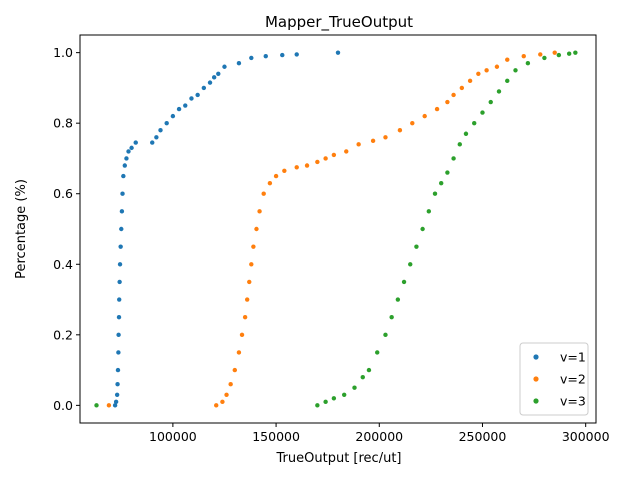  Describe the element at coordinates (573, 357) in the screenshot. I see `legend-label: v=1` at that location.